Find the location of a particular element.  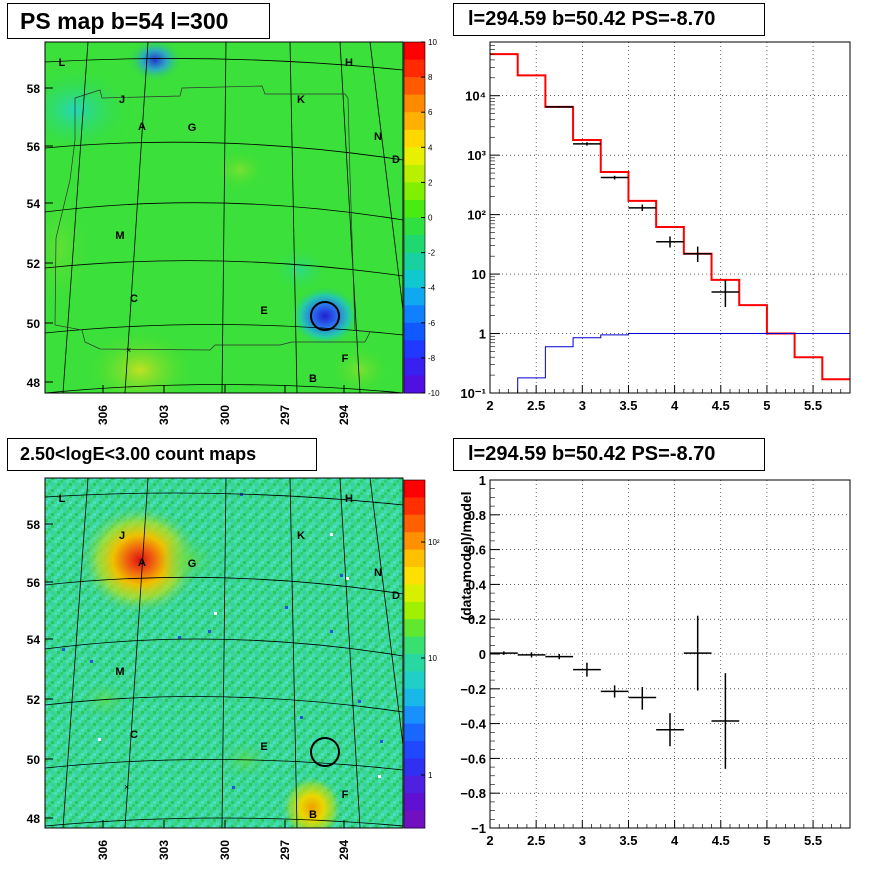

count-source-circle is located at coordinates (325, 752).